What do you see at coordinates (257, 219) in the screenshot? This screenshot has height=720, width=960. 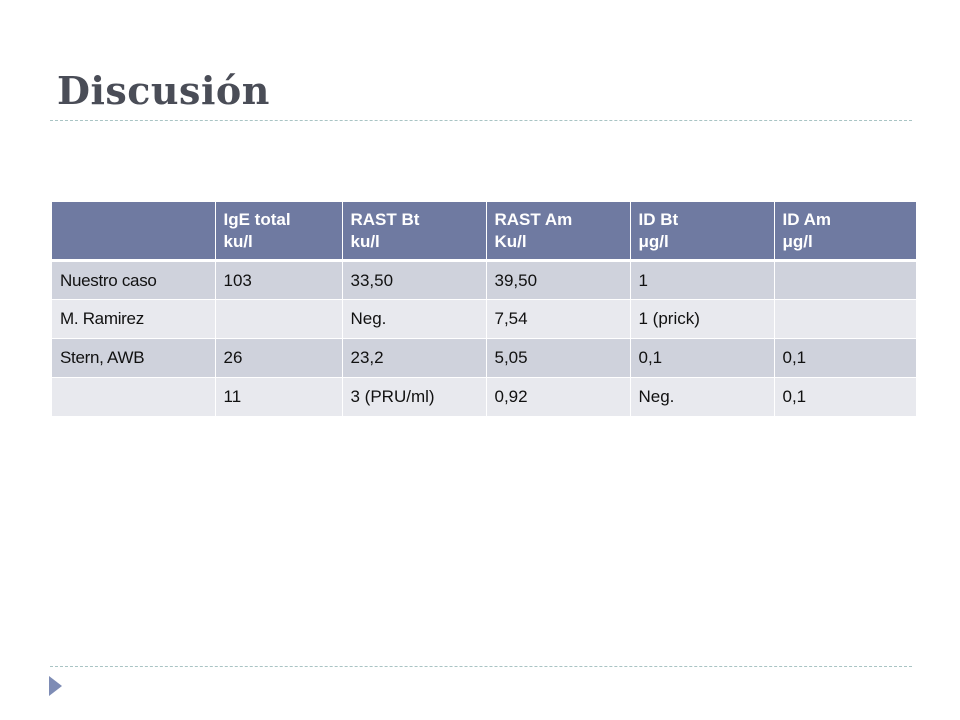 I see `header-label: IgE total` at bounding box center [257, 219].